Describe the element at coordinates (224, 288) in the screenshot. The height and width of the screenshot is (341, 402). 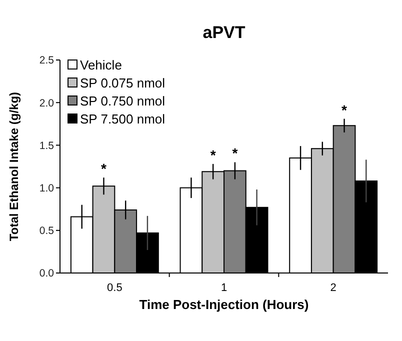
I see `x-tick-label: 1` at that location.